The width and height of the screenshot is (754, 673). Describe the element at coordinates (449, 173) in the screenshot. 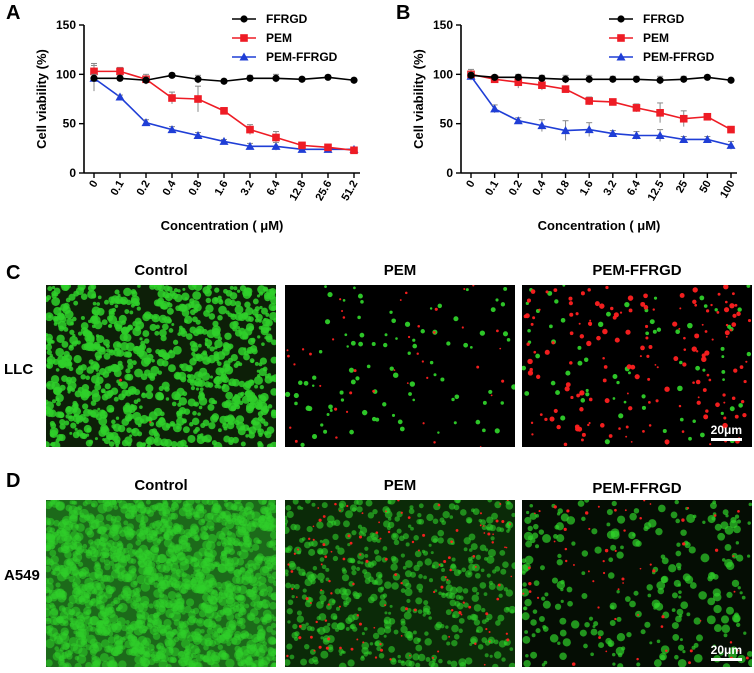

I see `y-tick-label: 0` at that location.